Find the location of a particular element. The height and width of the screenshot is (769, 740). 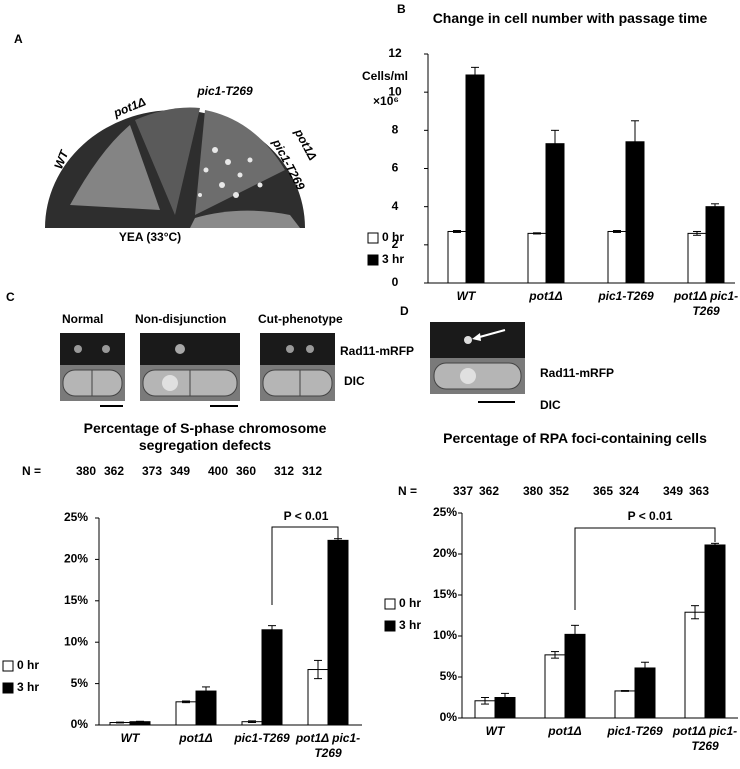

chart-title-box: Change in cell number with passage time is located at coordinates (570, 18).